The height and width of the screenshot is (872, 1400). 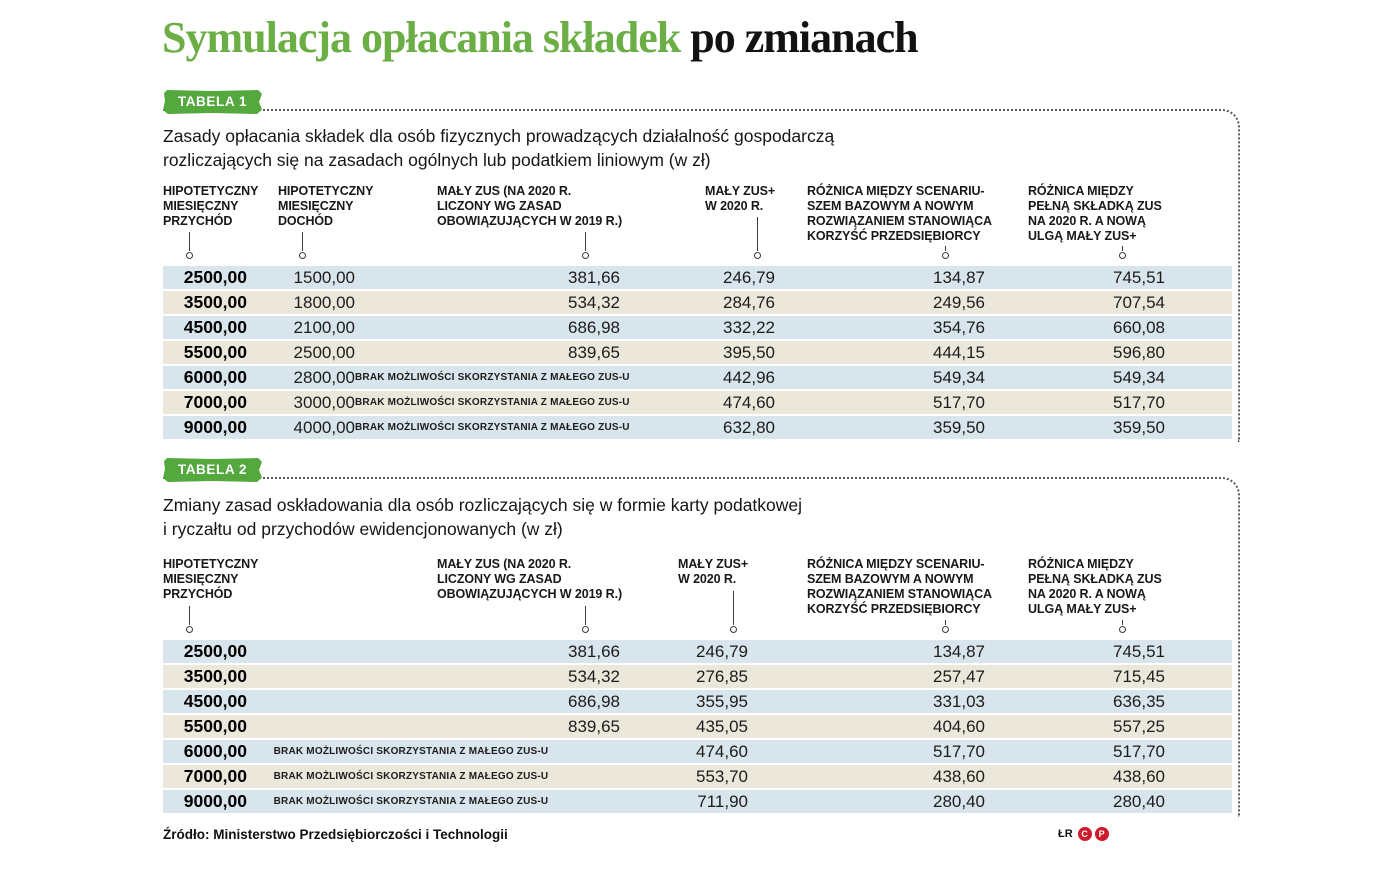 What do you see at coordinates (722, 801) in the screenshot?
I see `table-cell: 711,90` at bounding box center [722, 801].